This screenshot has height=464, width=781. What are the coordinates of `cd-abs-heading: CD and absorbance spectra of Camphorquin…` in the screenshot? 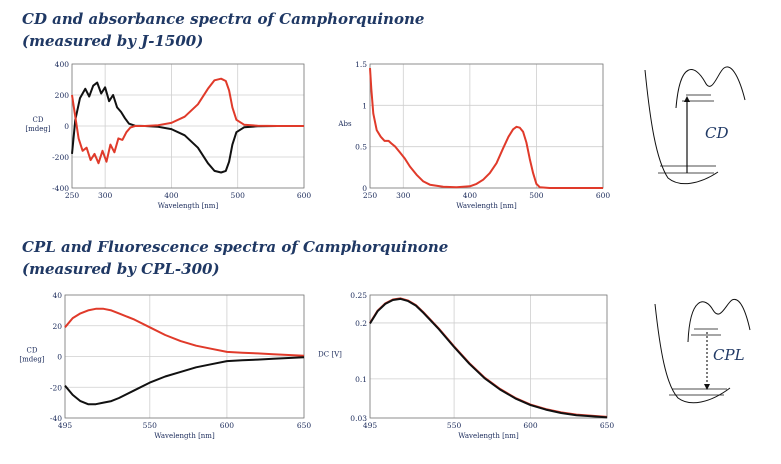 It's located at (223, 30).